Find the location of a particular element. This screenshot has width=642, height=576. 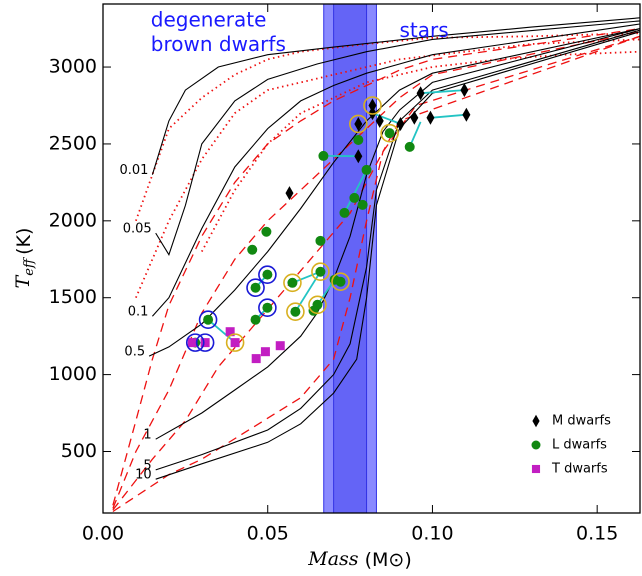

isochrone-label: 0.5 is located at coordinates (134, 352).